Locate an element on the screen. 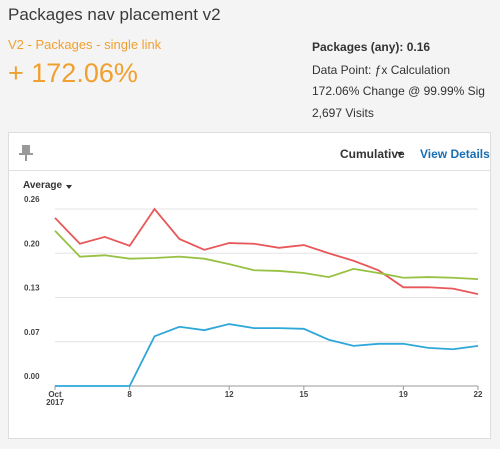 The image size is (500, 449). stat: 172.06% Change @ 99.99% Sig is located at coordinates (398, 91).